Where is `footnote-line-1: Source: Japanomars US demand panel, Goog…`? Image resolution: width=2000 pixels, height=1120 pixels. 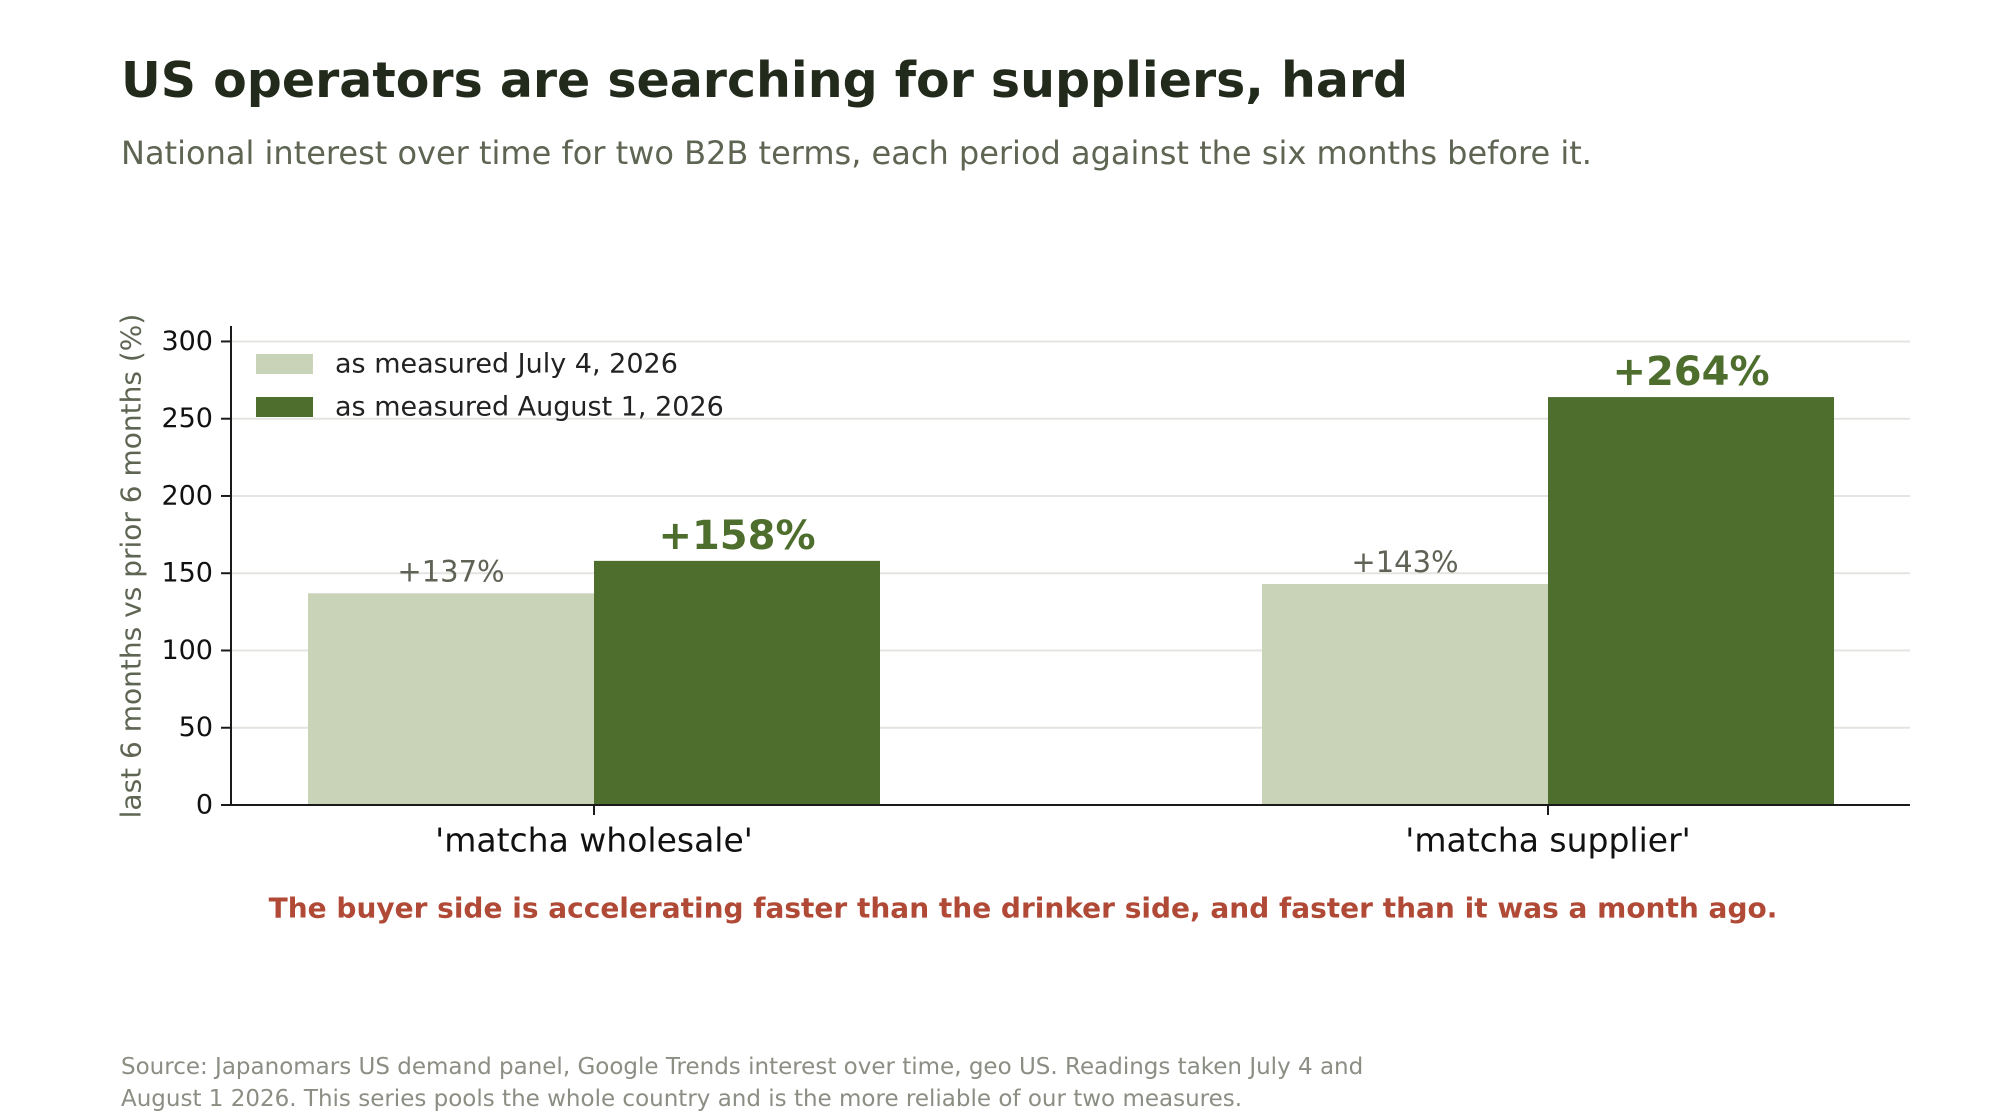 footnote-line-1: Source: Japanomars US demand panel, Goog… is located at coordinates (742, 1067).